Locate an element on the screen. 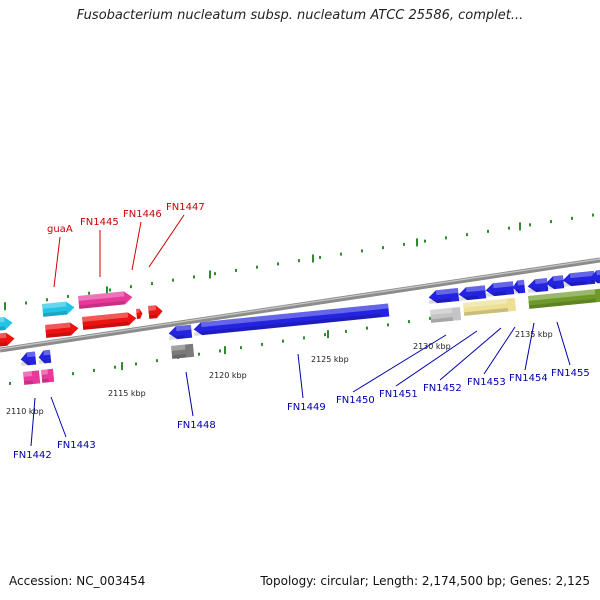 The width and height of the screenshot is (600, 600). tick-label: 2125 kbp is located at coordinates (330, 359).